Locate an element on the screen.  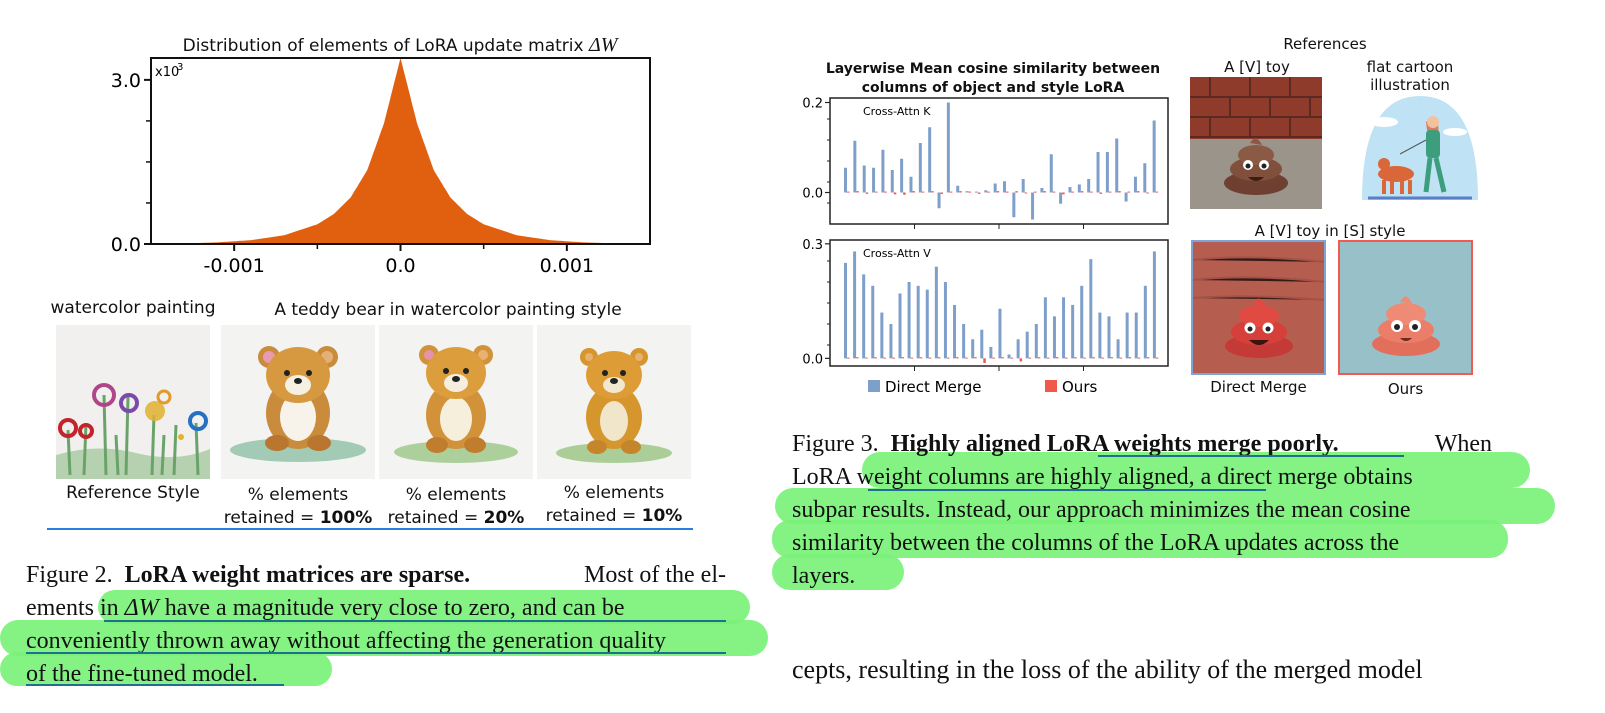
y-tick-label: 3.0 is located at coordinates (126, 81).